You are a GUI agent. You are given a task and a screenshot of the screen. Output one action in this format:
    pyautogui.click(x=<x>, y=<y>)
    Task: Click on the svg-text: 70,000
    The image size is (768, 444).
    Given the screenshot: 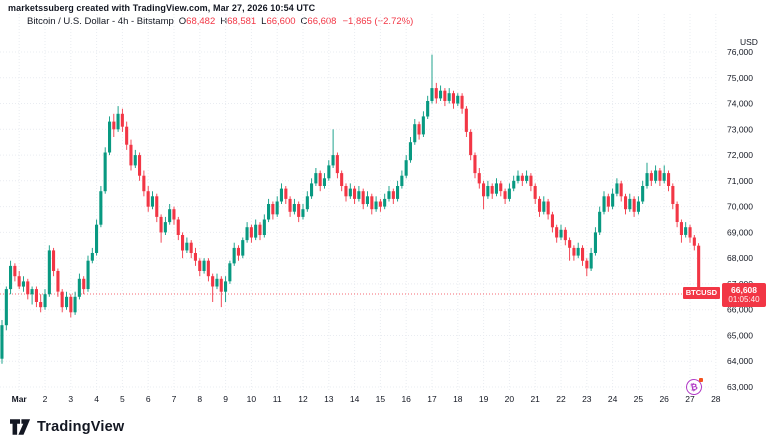 What is the action you would take?
    pyautogui.click(x=740, y=207)
    